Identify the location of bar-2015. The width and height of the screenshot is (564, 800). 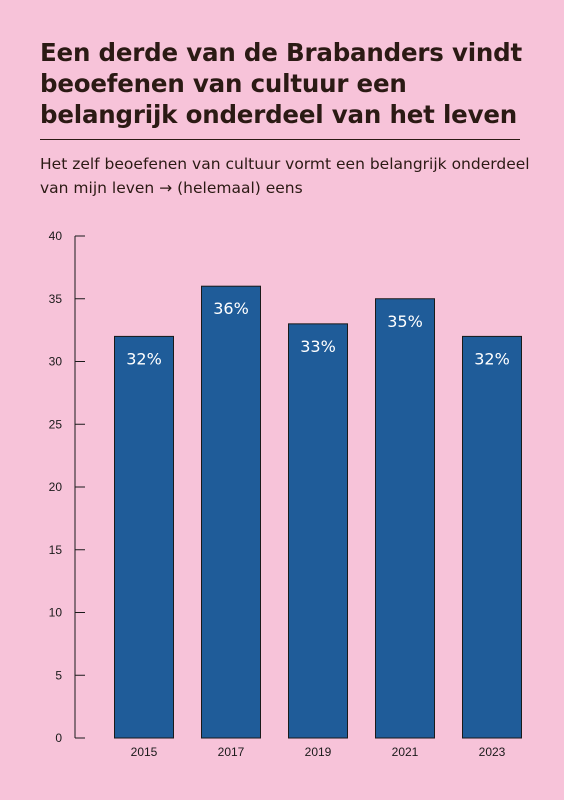
(144, 537).